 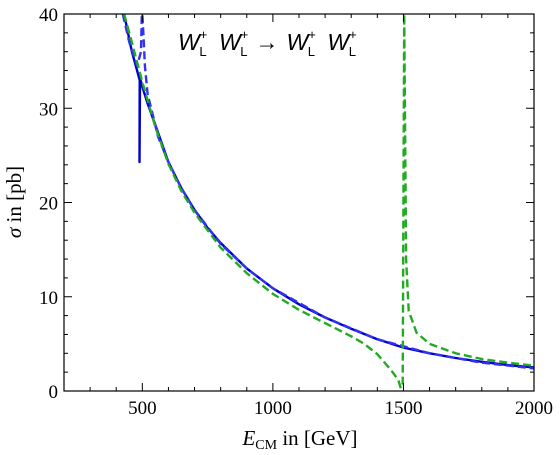 What do you see at coordinates (353, 34) in the screenshot?
I see `annot-out2-sup: +` at bounding box center [353, 34].